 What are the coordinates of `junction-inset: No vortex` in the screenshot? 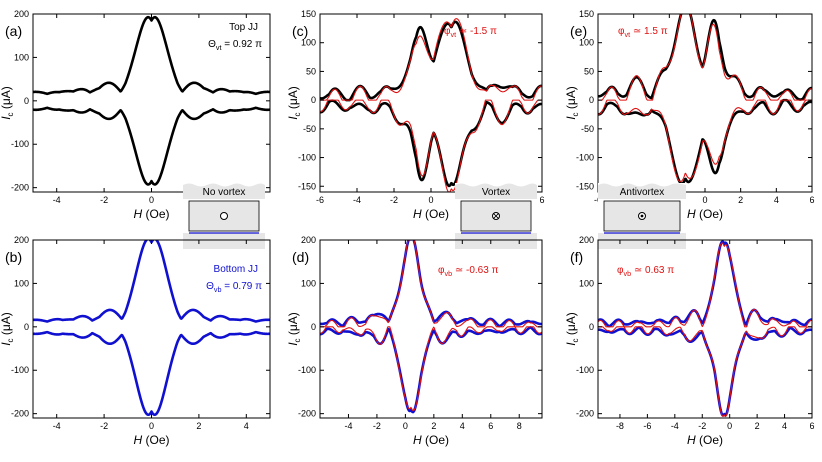 It's located at (224, 217).